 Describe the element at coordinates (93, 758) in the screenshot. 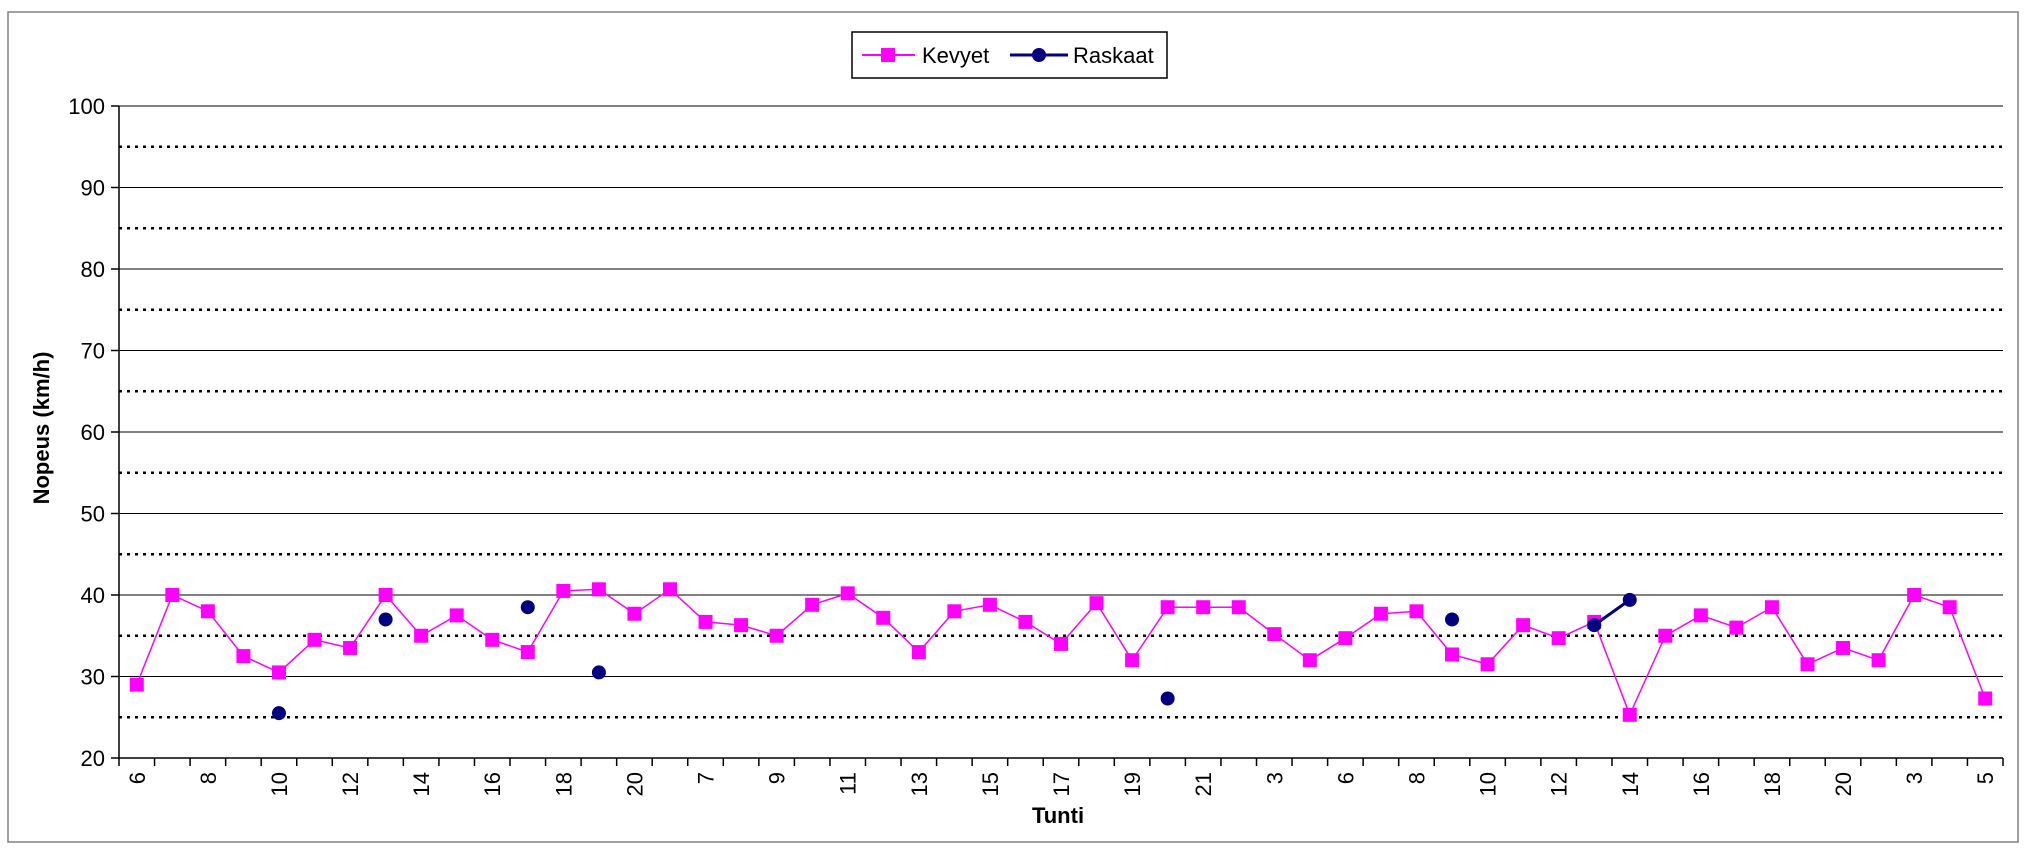

I see `y-tick-label: 20` at that location.